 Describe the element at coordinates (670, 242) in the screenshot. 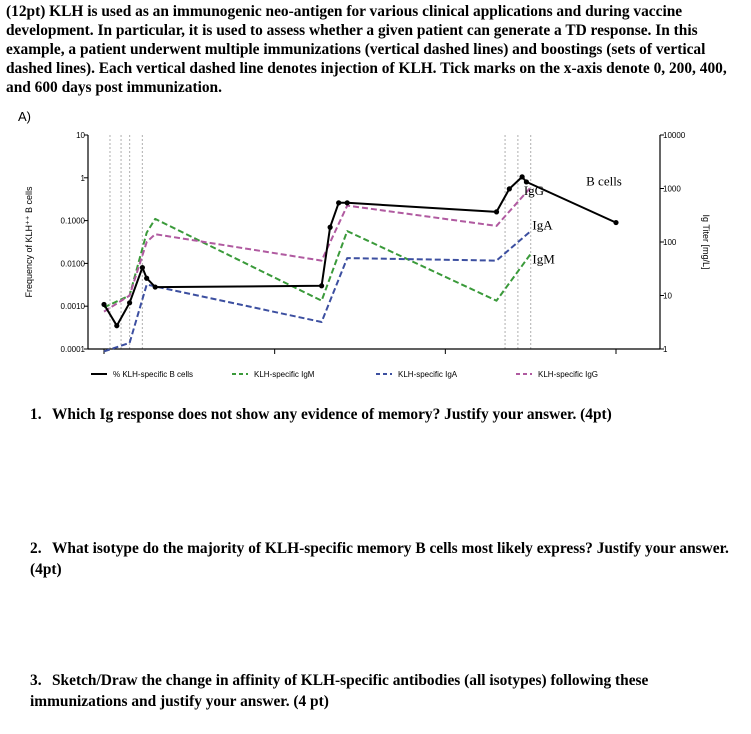

I see `right-tick-label-2: 100` at that location.